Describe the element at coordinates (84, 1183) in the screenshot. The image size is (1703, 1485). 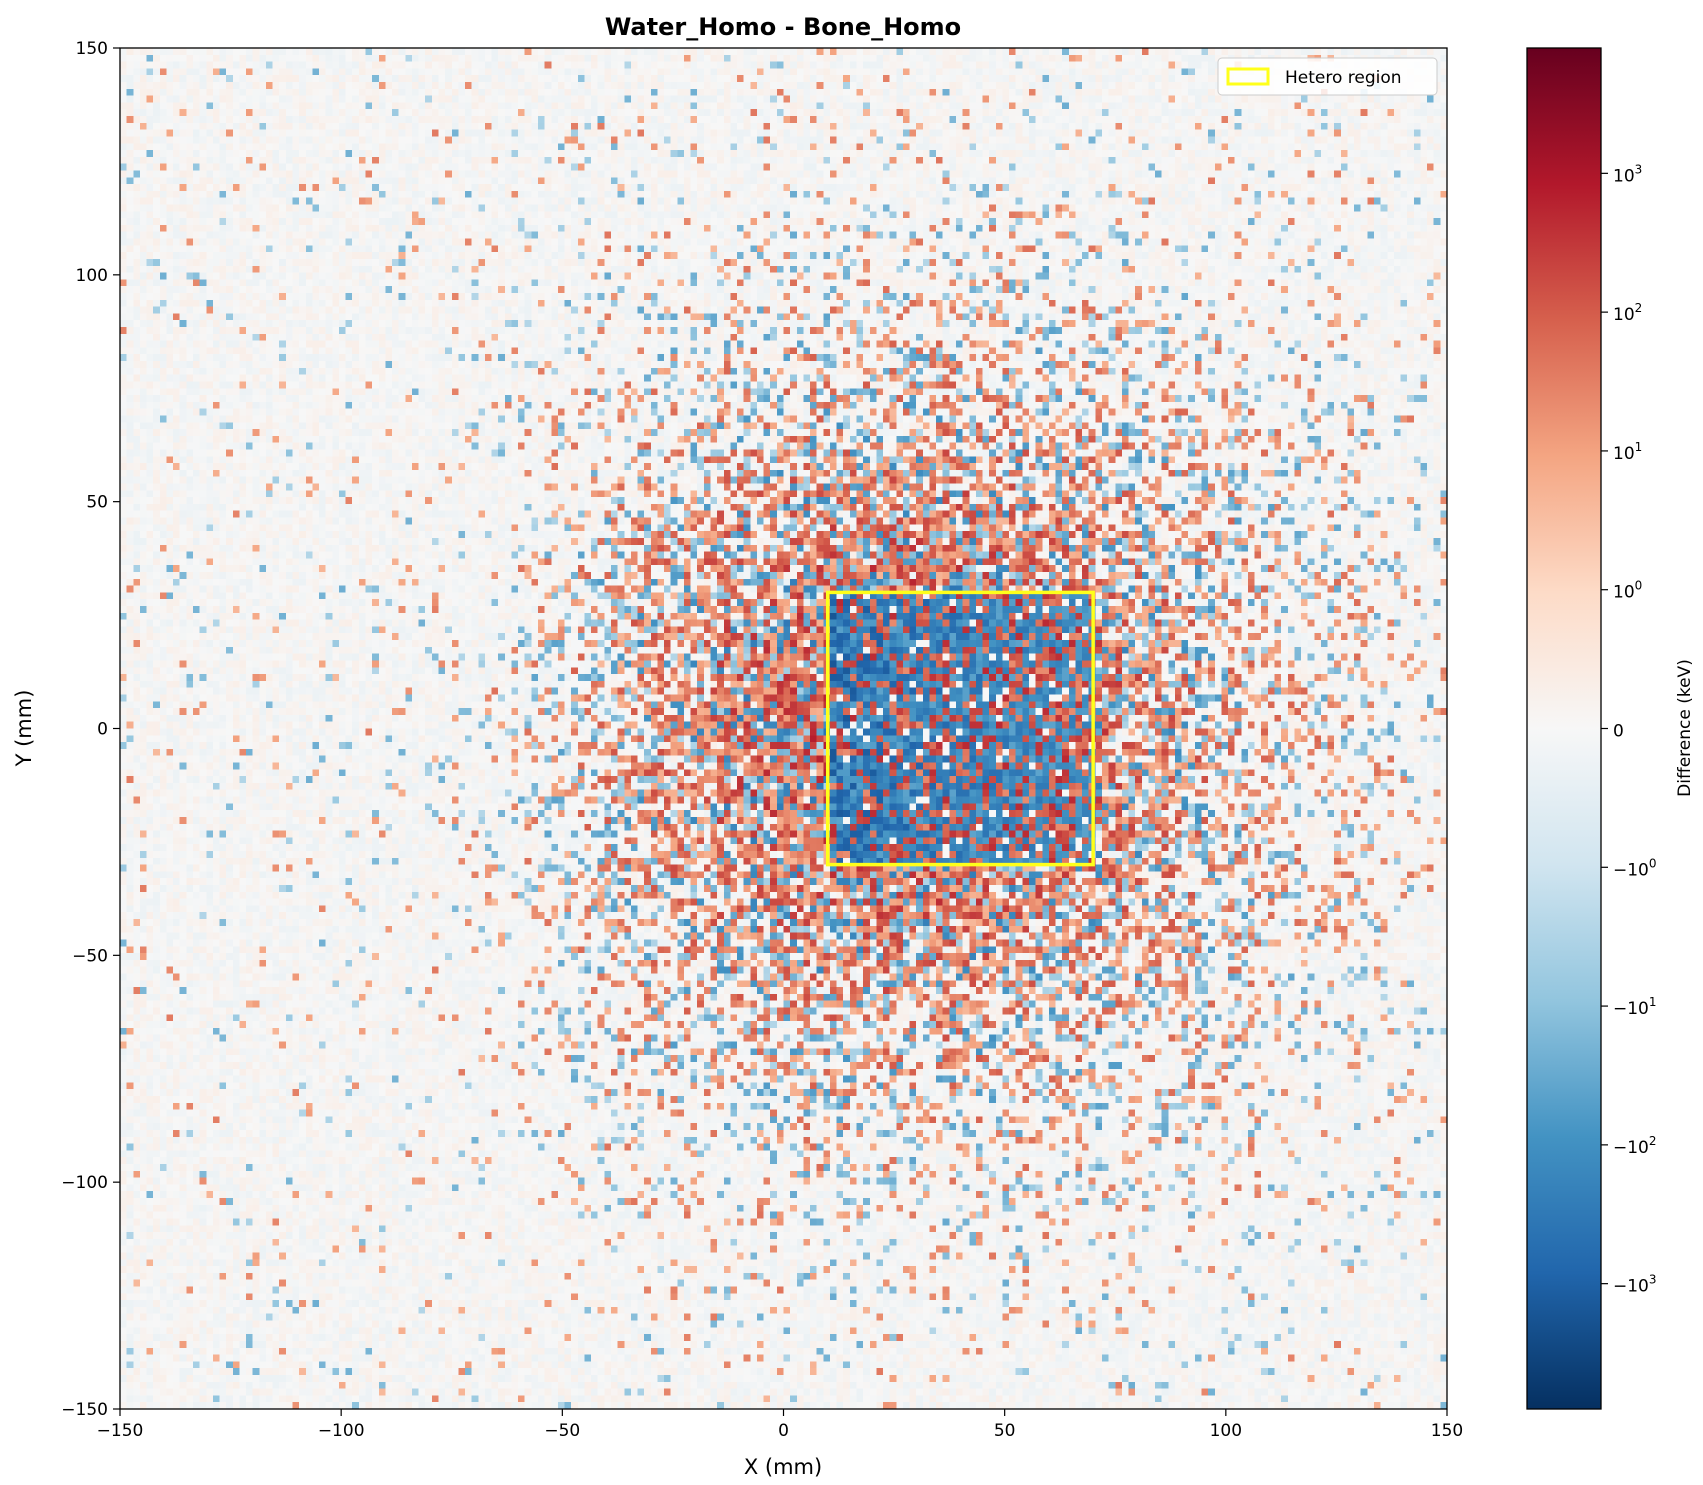
I see `y-tick-label-5: −100` at that location.